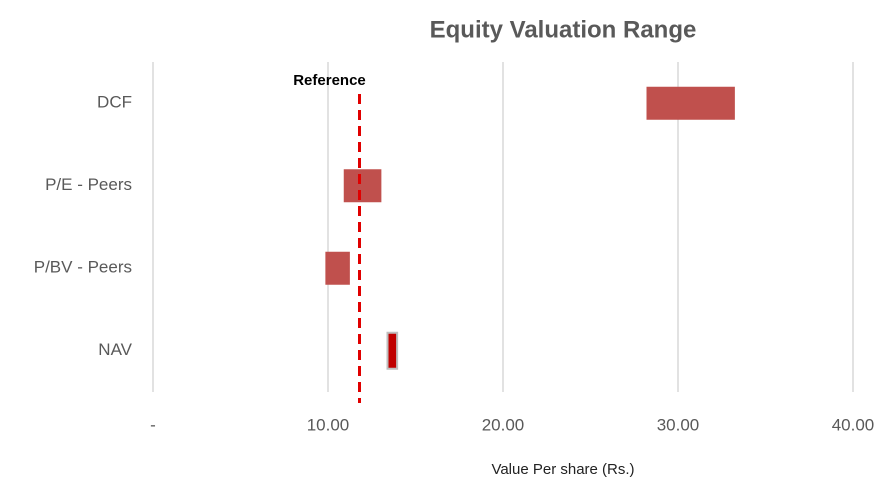  What do you see at coordinates (562, 469) in the screenshot?
I see `x-axis-label: Value Per share (Rs.)` at bounding box center [562, 469].